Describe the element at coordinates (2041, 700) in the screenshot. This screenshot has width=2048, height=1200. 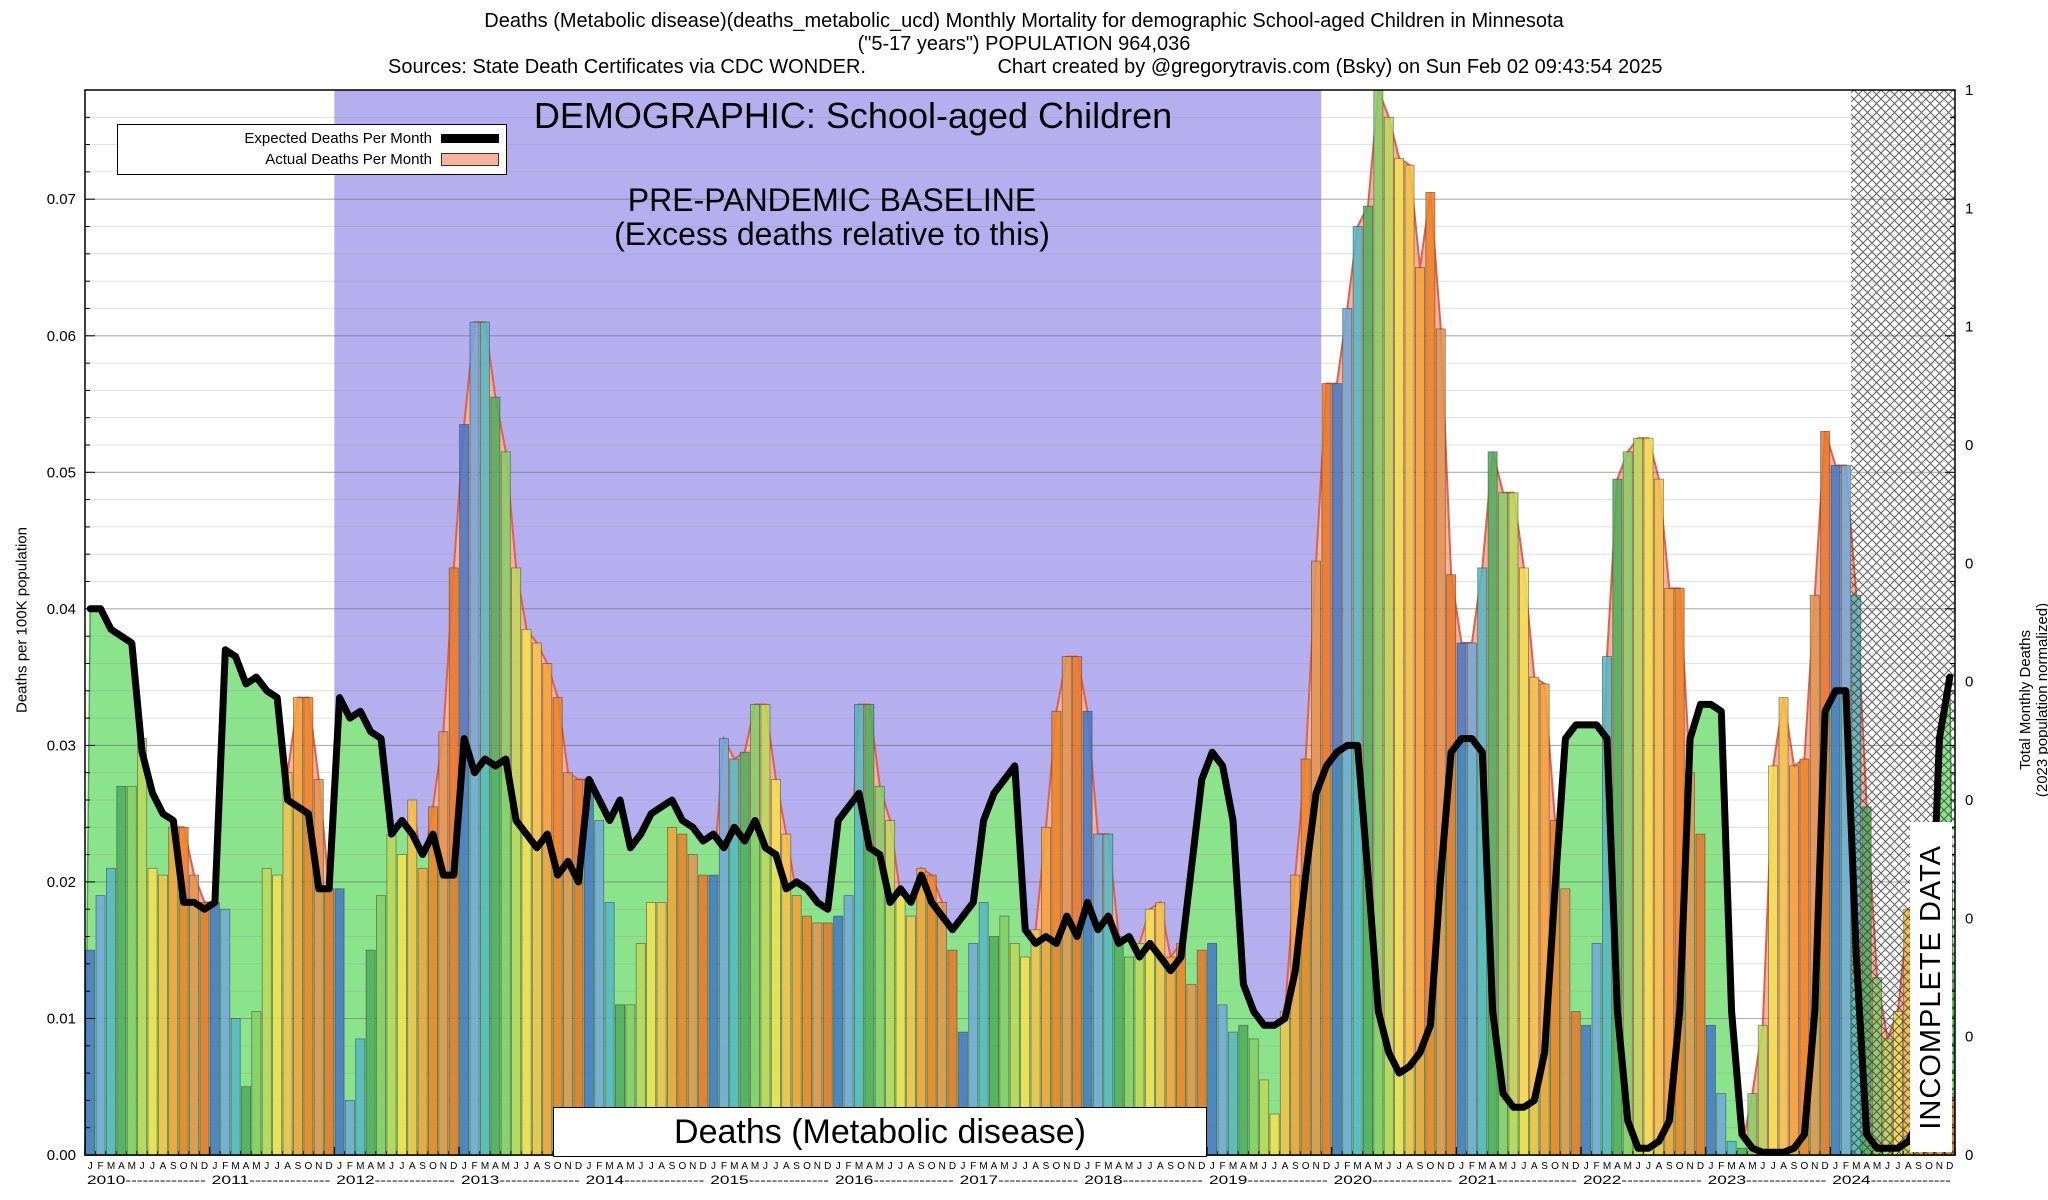
I see `right-axis-label-line2: (2023 population normalized)` at that location.